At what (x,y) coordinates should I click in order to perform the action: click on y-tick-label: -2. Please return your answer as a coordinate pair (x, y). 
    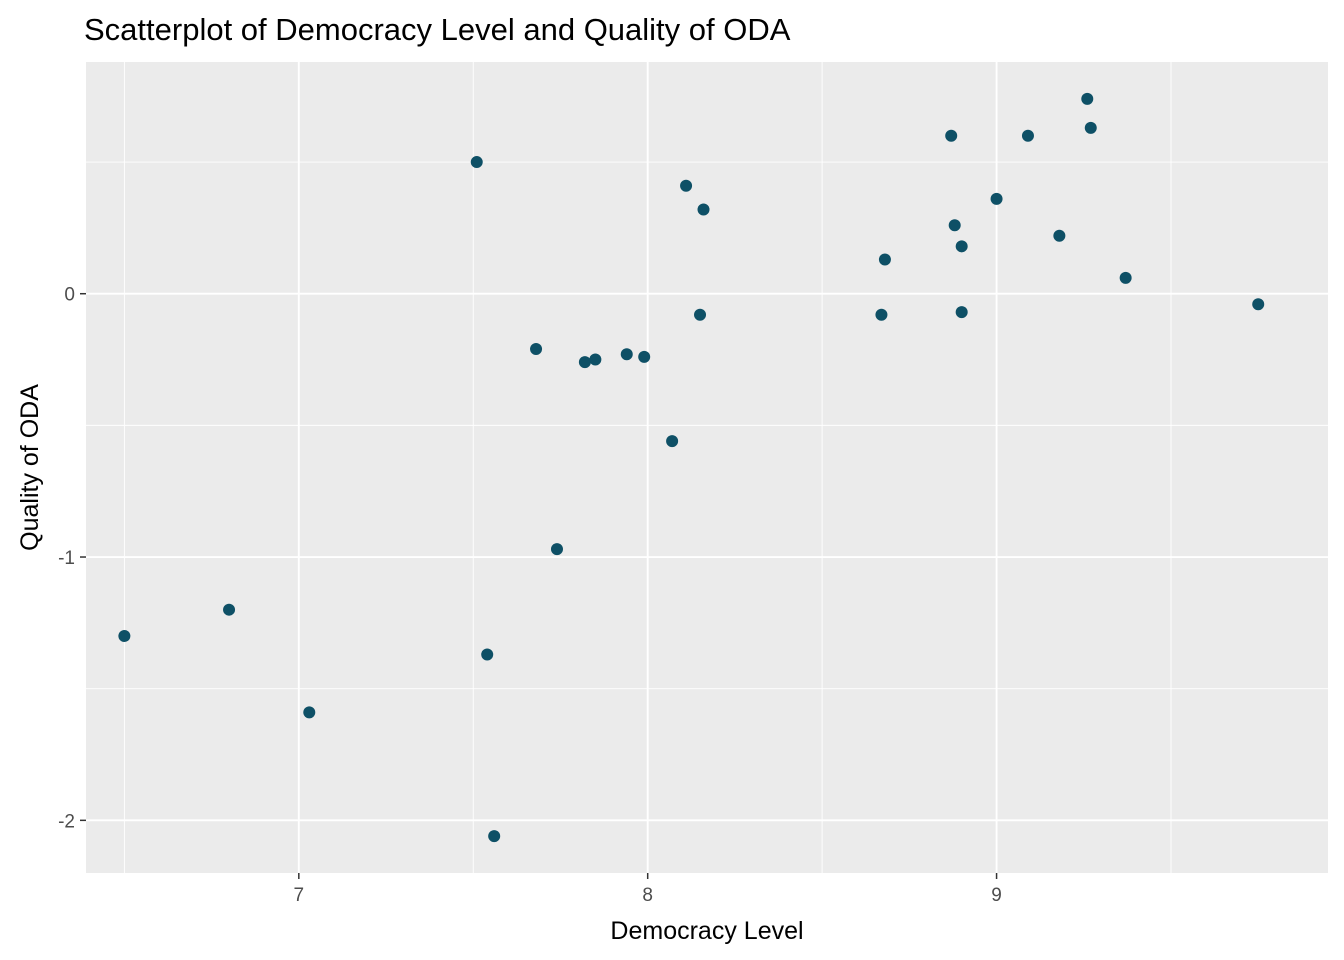
    Looking at the image, I should click on (66, 821).